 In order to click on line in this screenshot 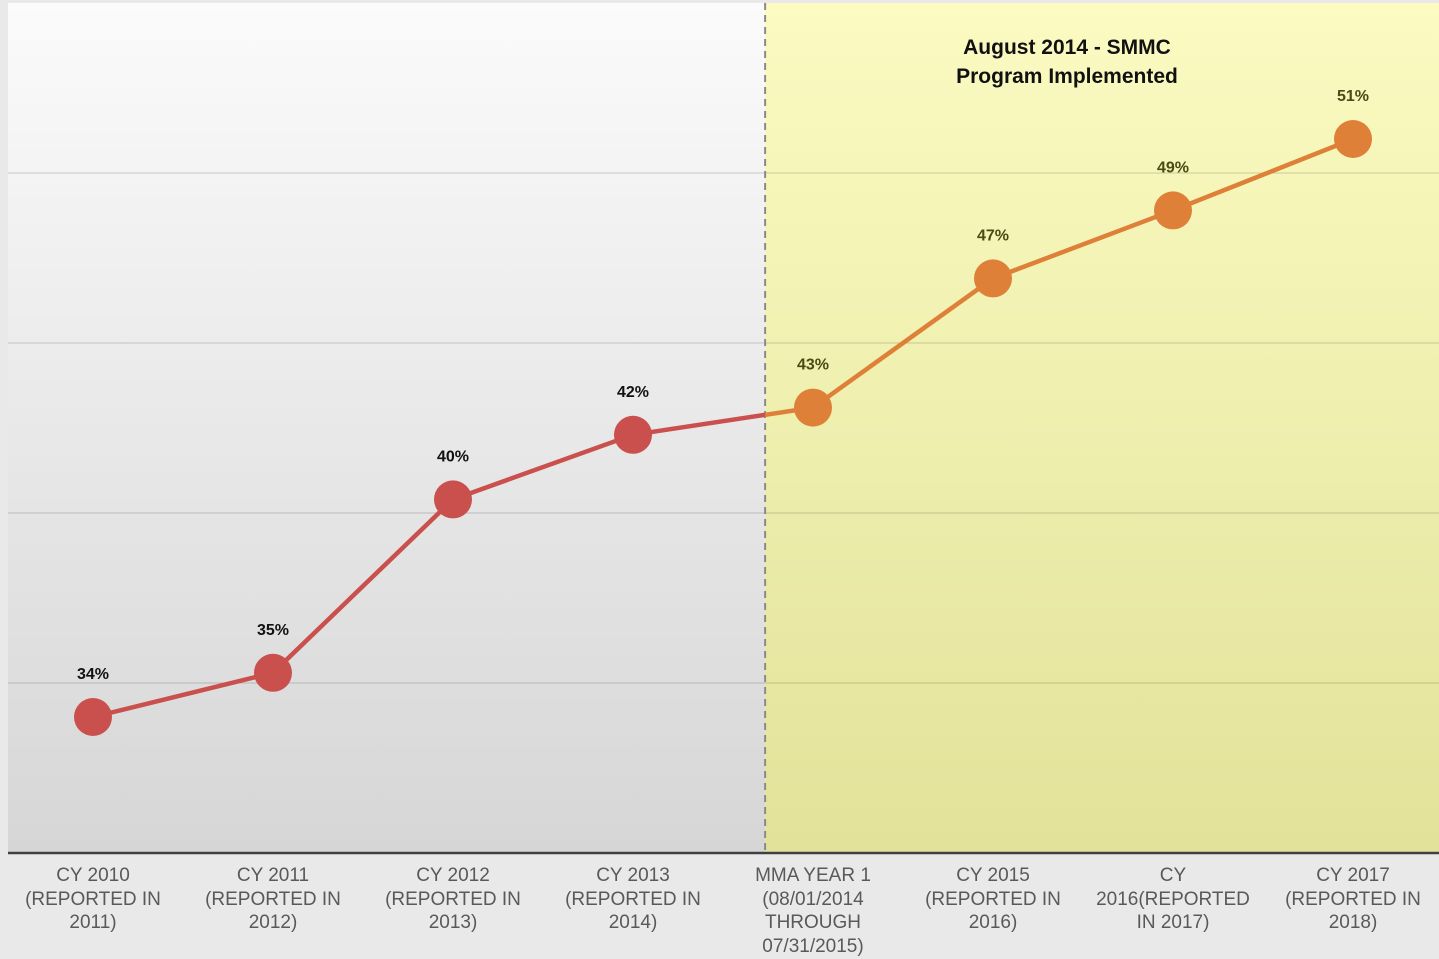, I will do `click(1059, 277)`.